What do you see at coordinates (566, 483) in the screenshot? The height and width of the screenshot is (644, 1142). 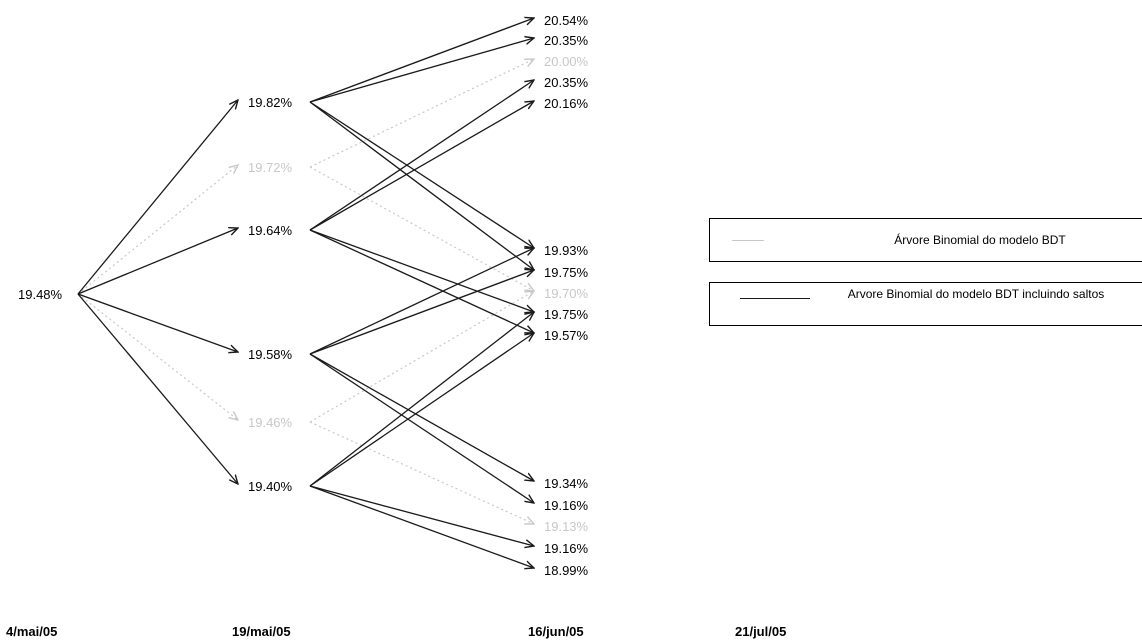 I see `jump-node-label: 19.34%` at bounding box center [566, 483].